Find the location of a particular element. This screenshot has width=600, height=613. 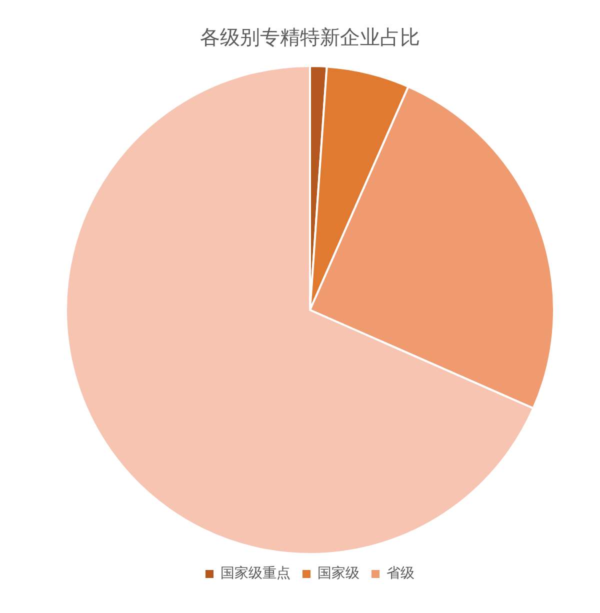

legend-label: 省级 is located at coordinates (400, 574).